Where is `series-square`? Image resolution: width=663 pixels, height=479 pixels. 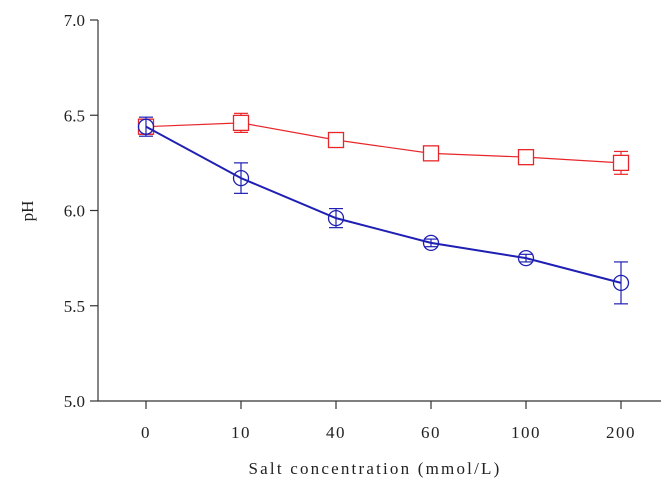 series-square is located at coordinates (383, 143).